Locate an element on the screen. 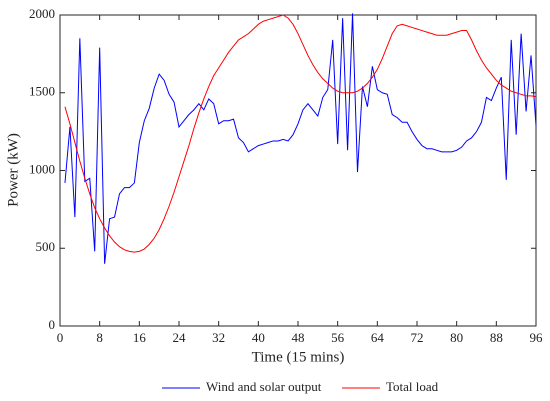  x-tick-label: 32 is located at coordinates (218, 337).